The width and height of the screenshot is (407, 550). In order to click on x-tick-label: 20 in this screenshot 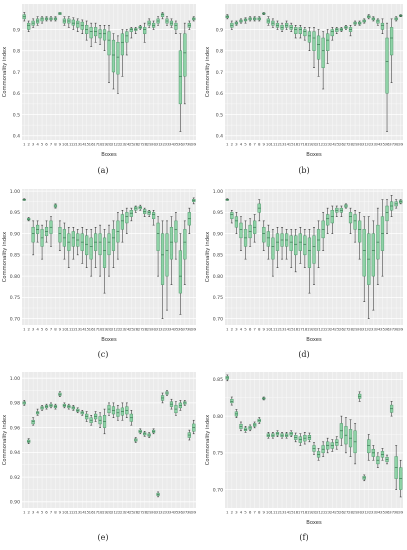, I will do `click(314, 512)`.